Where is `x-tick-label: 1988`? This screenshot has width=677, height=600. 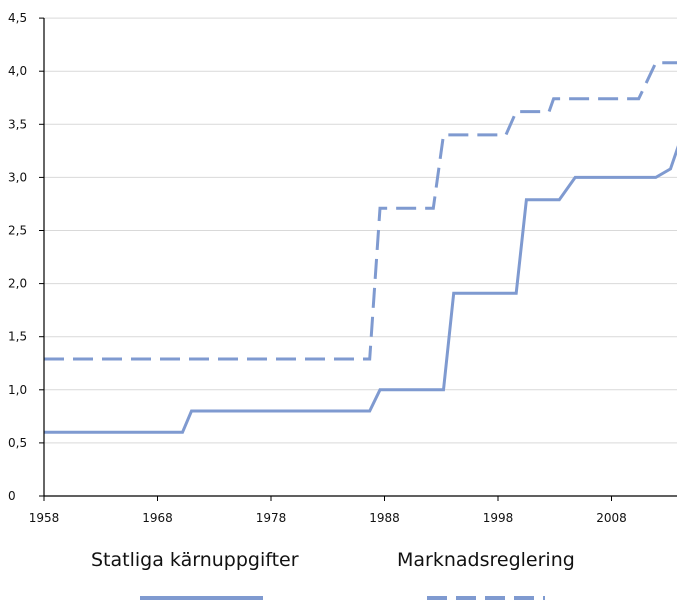 x-tick-label: 1988 is located at coordinates (384, 518).